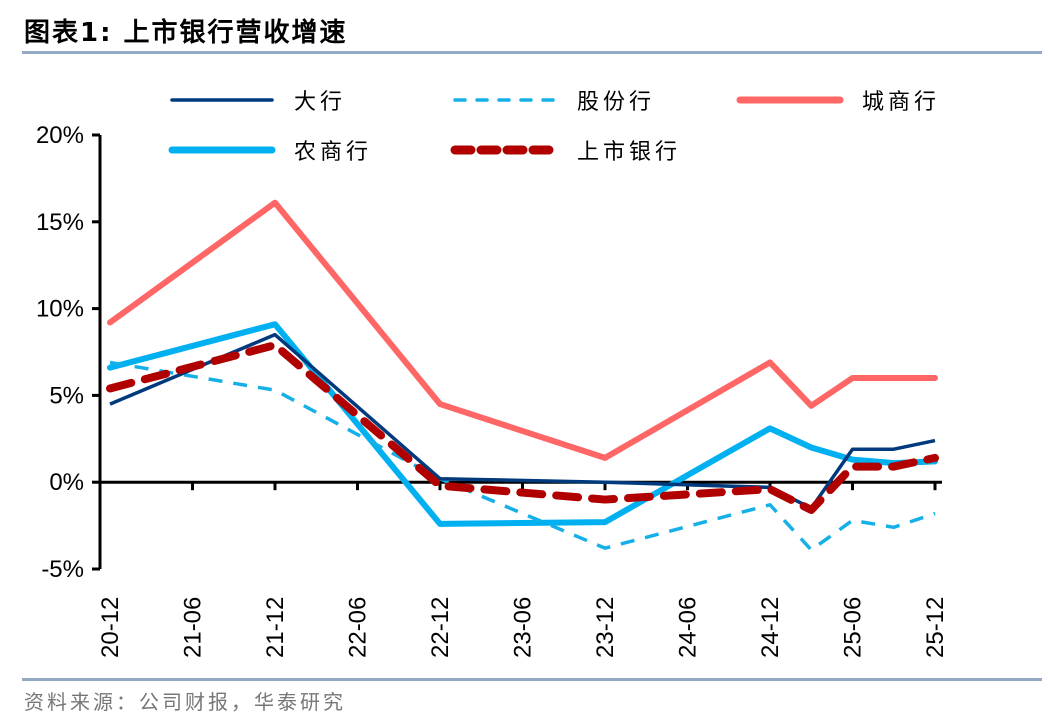  I want to click on legend-label: 股份行, so click(616, 102).